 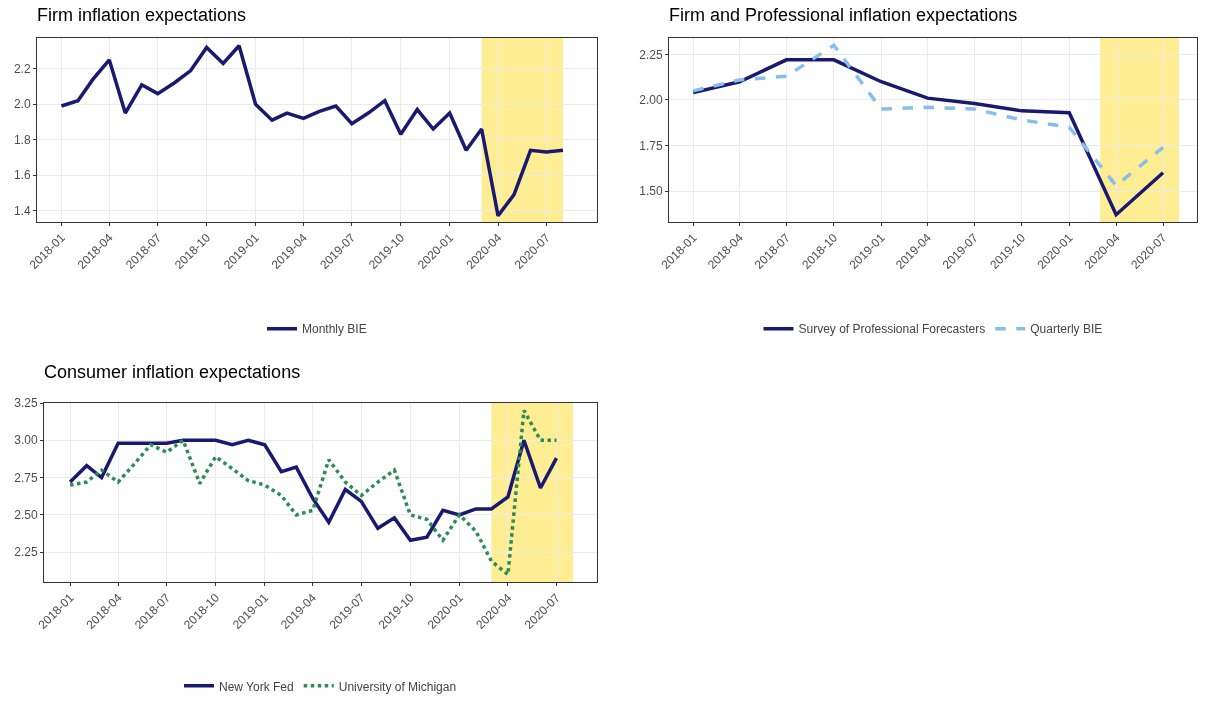 I want to click on legend-label: Monthly BIE, so click(x=334, y=329).